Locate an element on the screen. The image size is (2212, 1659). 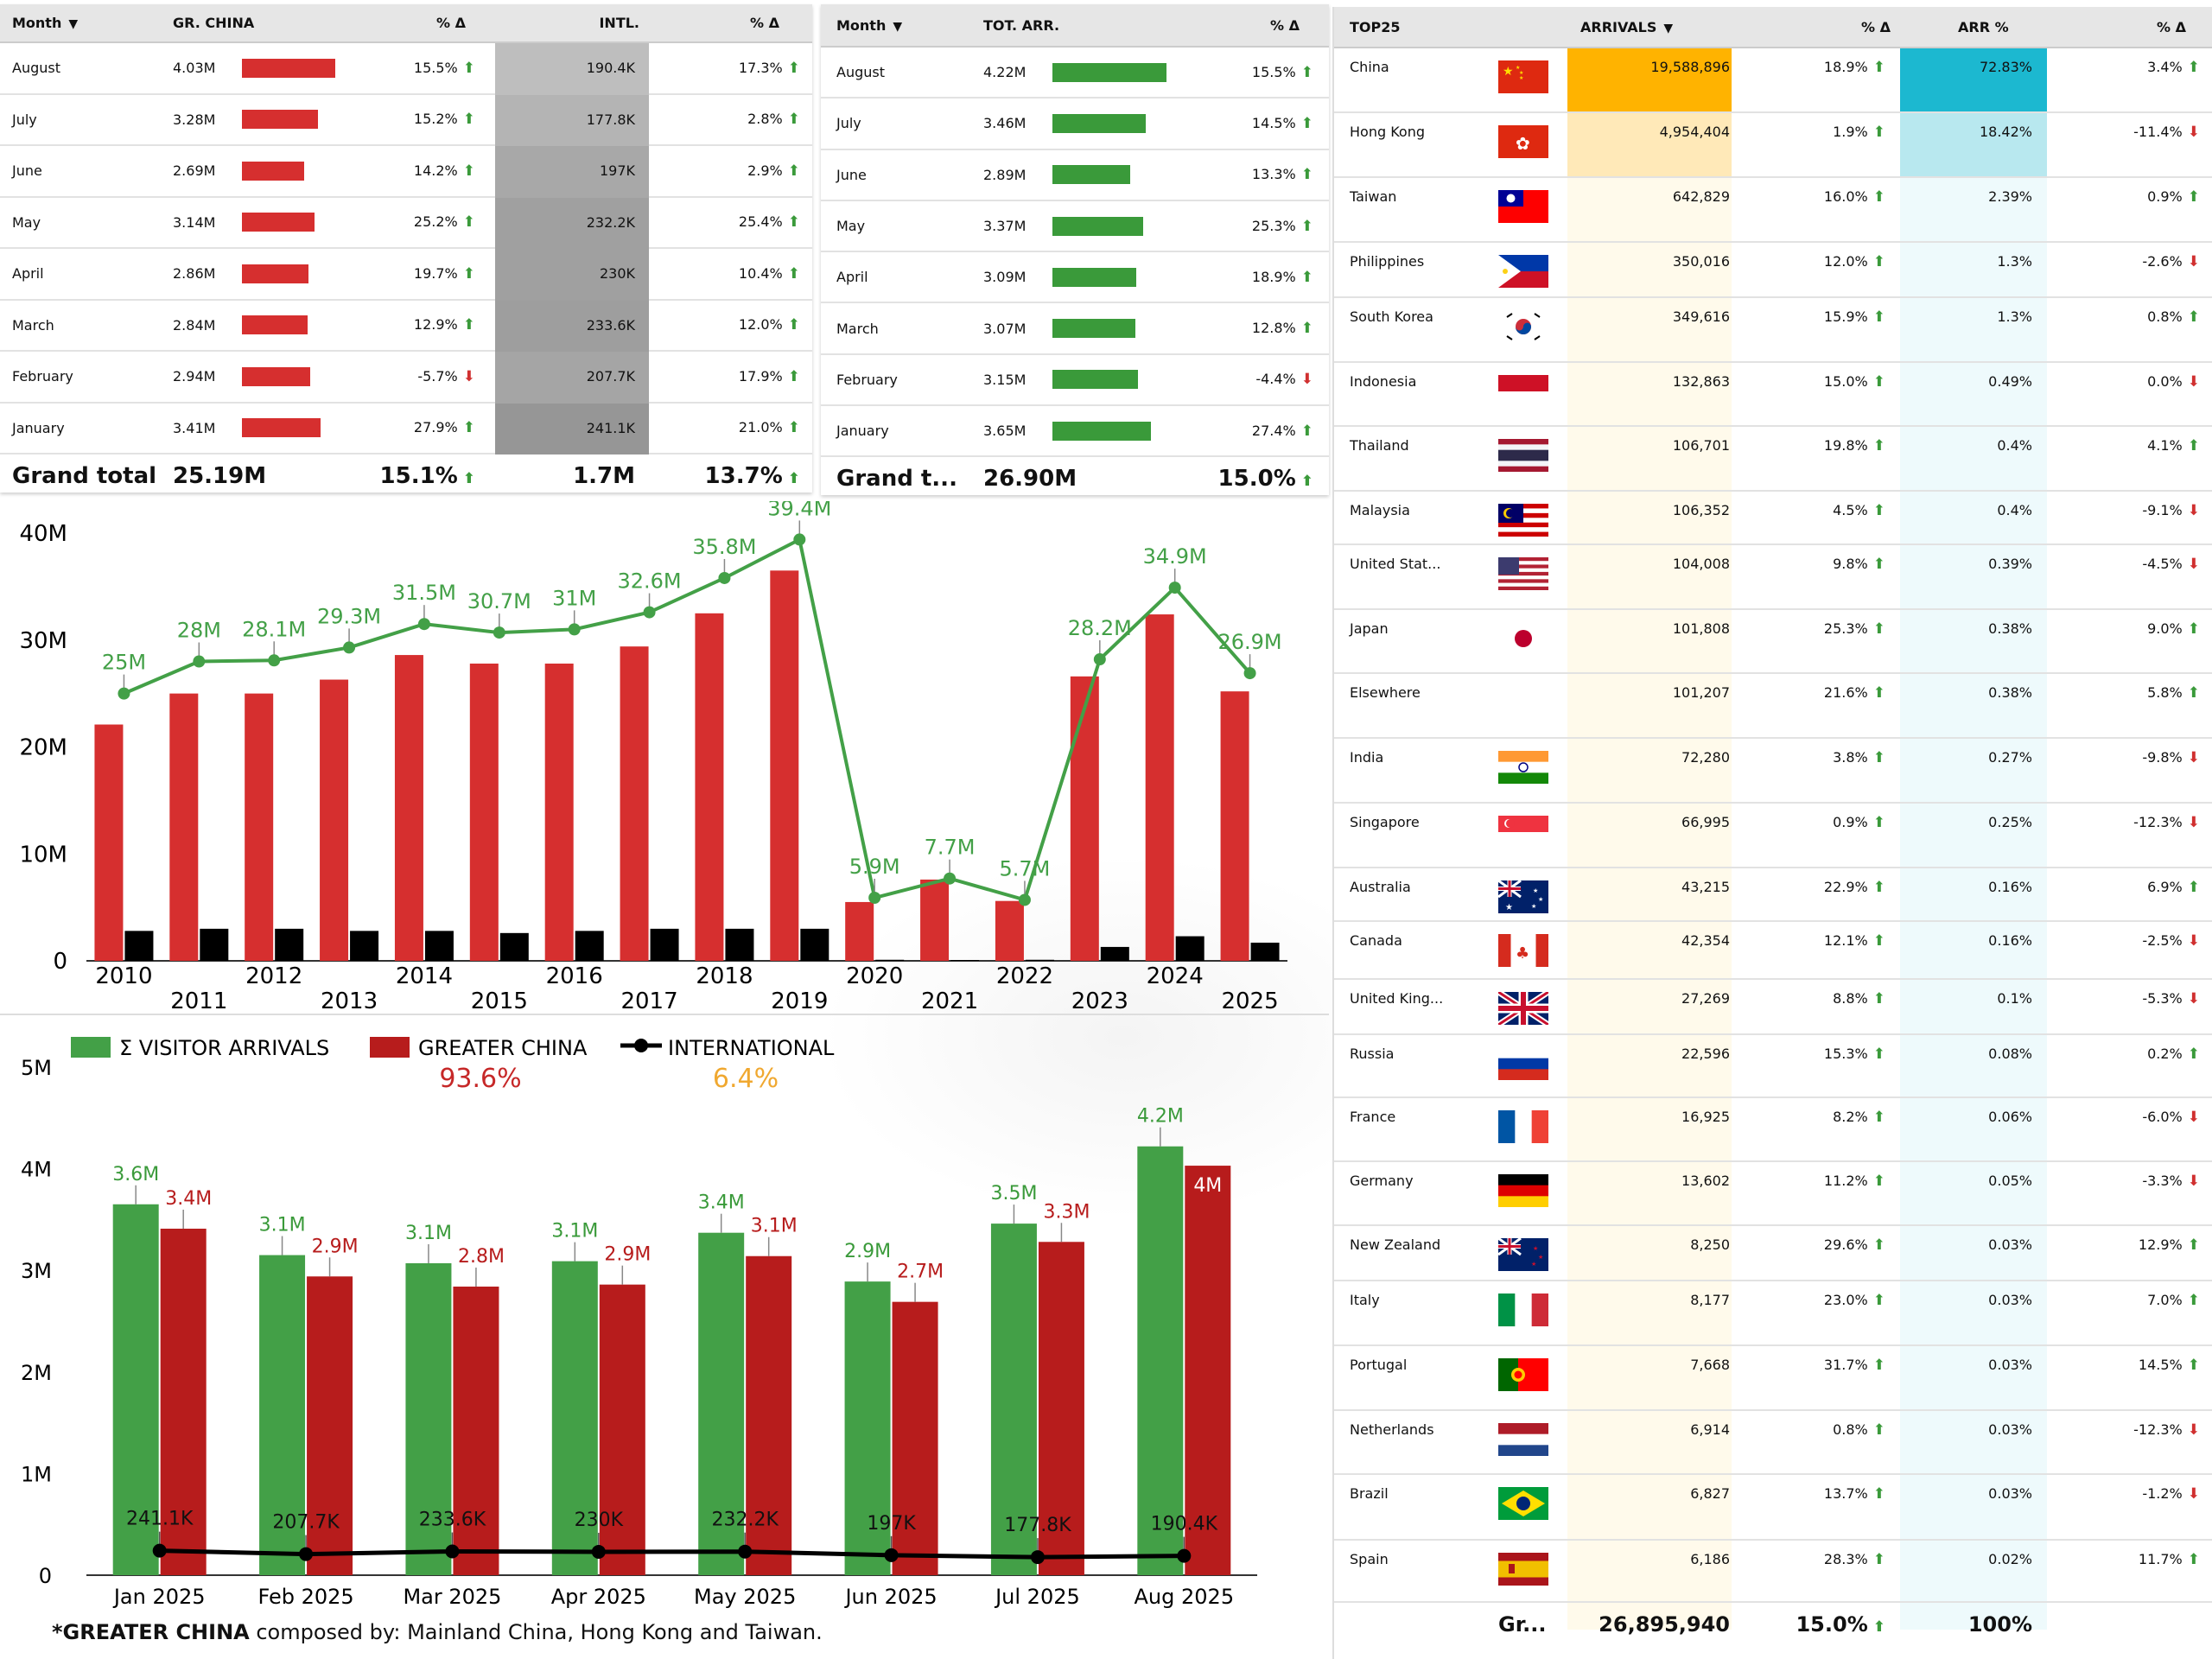
country-row: South Korea 349,616 15.9% ⬆ 1.3% 0.8% ⬆ is located at coordinates (1773, 330).